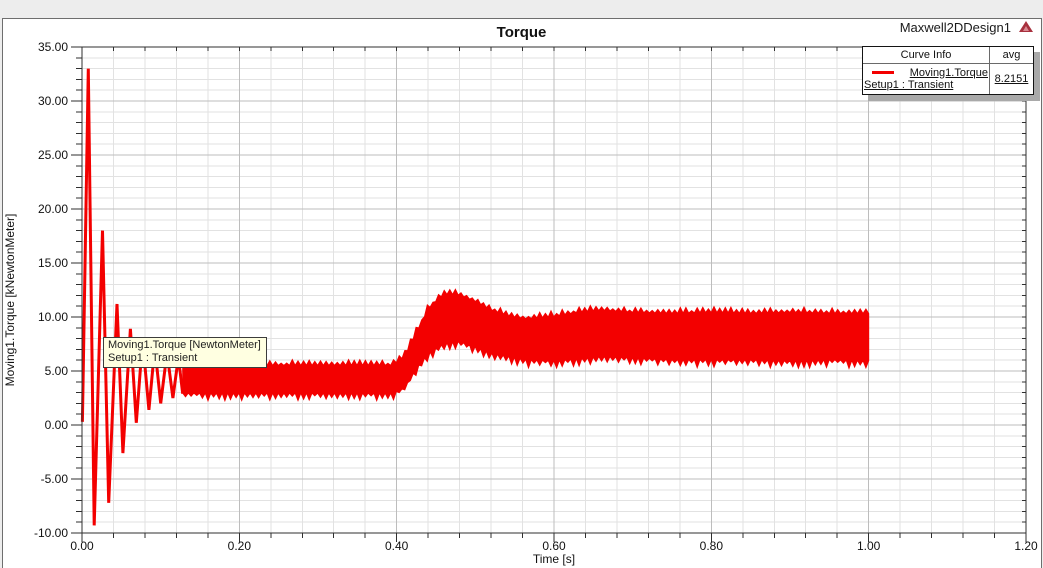  I want to click on tooltip-trace-name: Moving1.Torque [NewtonMeter], so click(184, 345).